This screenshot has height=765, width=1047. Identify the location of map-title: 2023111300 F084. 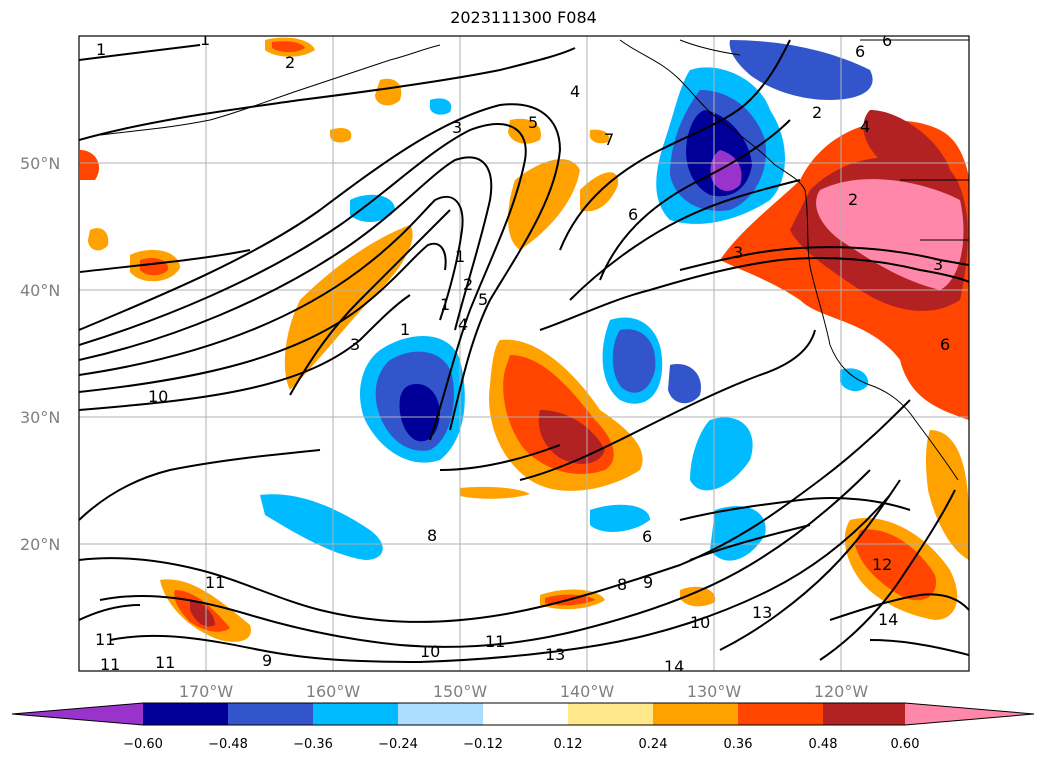
(523, 17).